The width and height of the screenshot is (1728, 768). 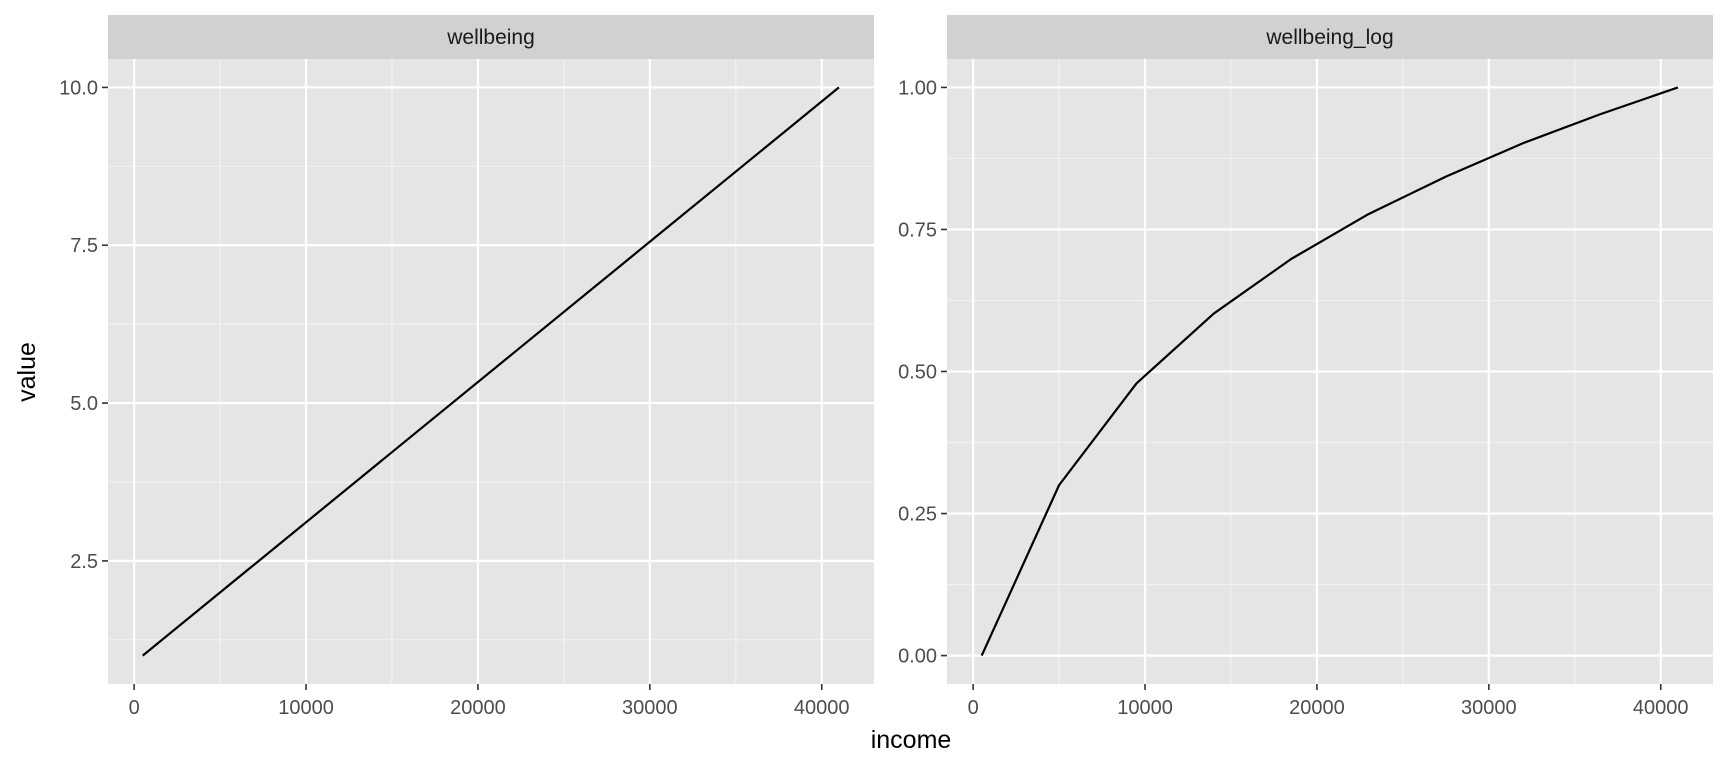 I want to click on y-tick-label: 0.00, so click(x=917, y=657).